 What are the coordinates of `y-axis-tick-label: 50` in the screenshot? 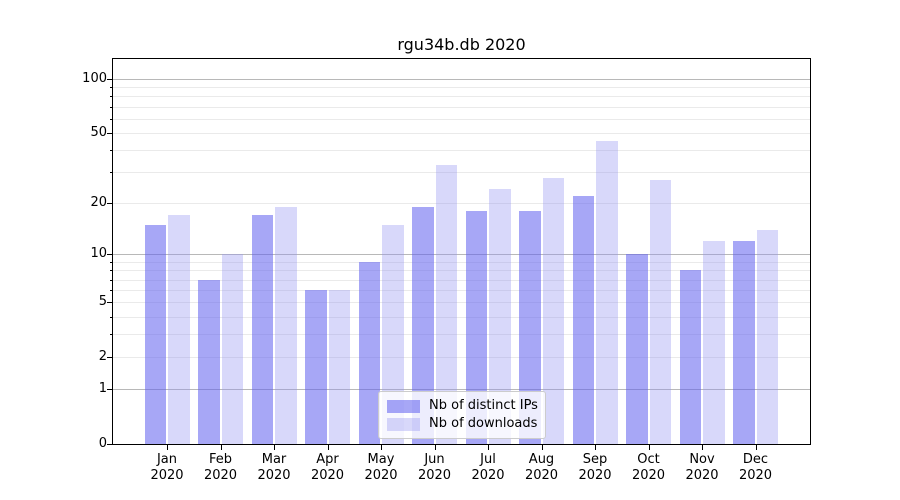 It's located at (98, 133).